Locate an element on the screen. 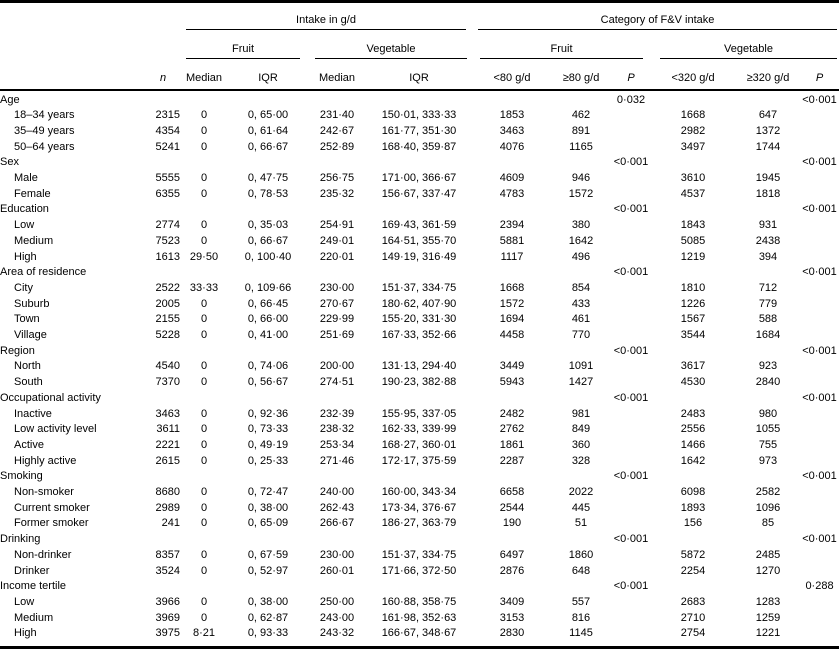 The image size is (839, 654). cell-fruit-median: 8·21 is located at coordinates (204, 633).